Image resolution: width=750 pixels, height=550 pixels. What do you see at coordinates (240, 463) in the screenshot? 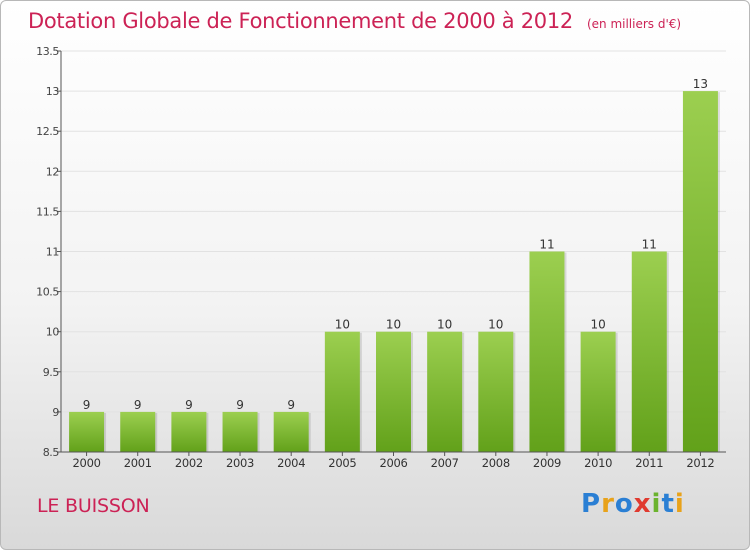
I see `x-tick-label: 2003` at bounding box center [240, 463].